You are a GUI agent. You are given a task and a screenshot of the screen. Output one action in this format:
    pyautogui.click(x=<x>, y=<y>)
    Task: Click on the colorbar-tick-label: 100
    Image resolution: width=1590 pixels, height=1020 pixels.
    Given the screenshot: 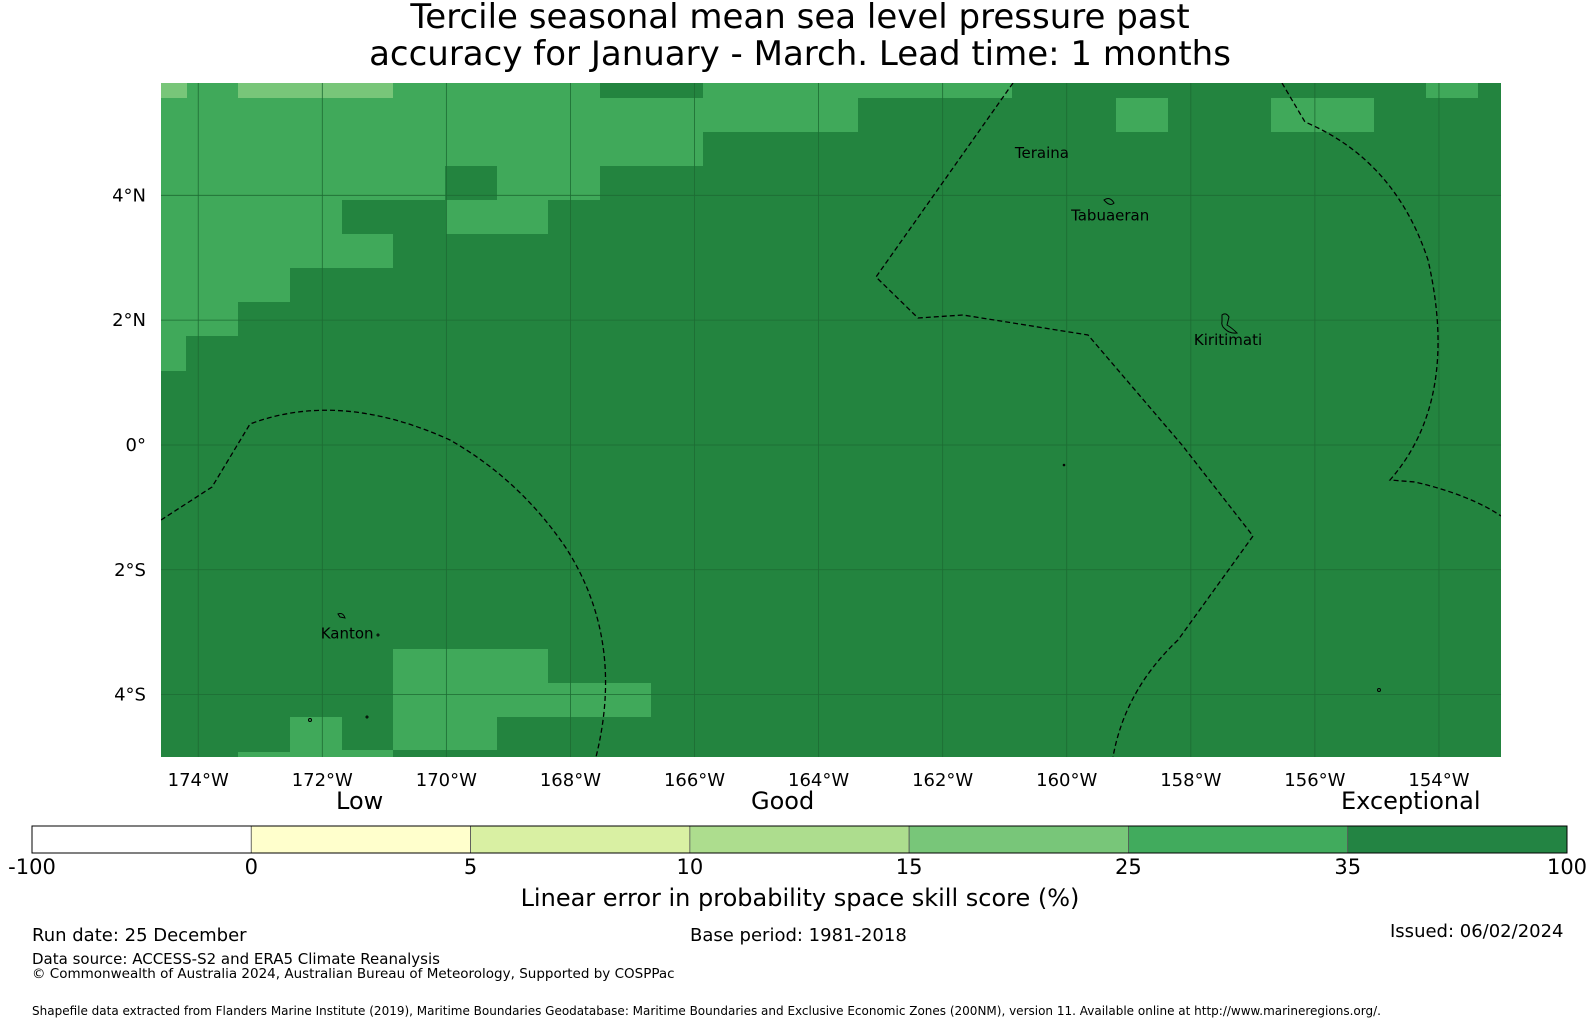 What is the action you would take?
    pyautogui.click(x=1567, y=867)
    